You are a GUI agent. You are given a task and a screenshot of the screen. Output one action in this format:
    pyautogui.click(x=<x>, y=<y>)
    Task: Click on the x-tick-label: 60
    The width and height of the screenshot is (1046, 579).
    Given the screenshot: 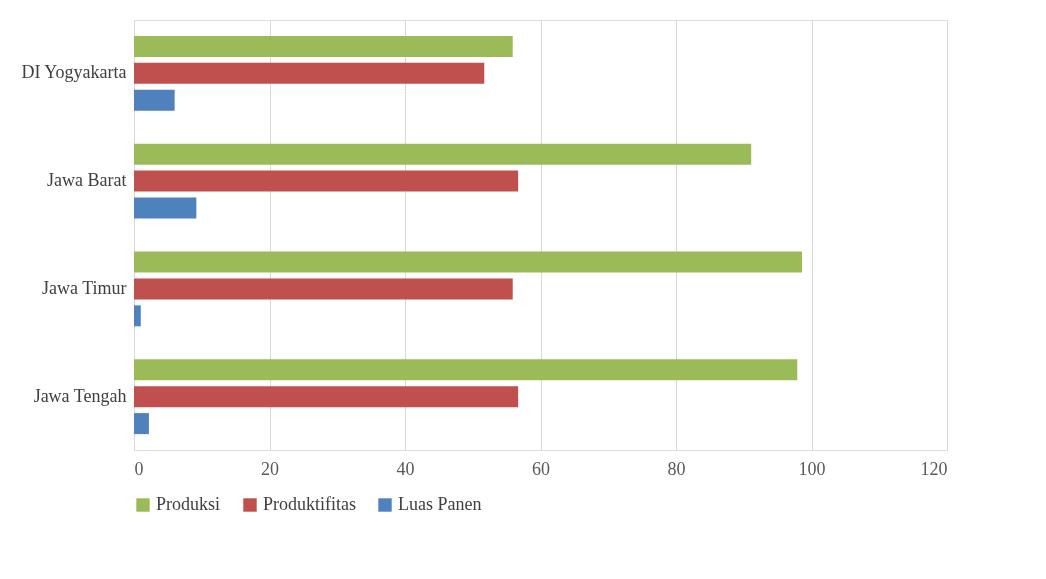 What is the action you would take?
    pyautogui.click(x=541, y=468)
    